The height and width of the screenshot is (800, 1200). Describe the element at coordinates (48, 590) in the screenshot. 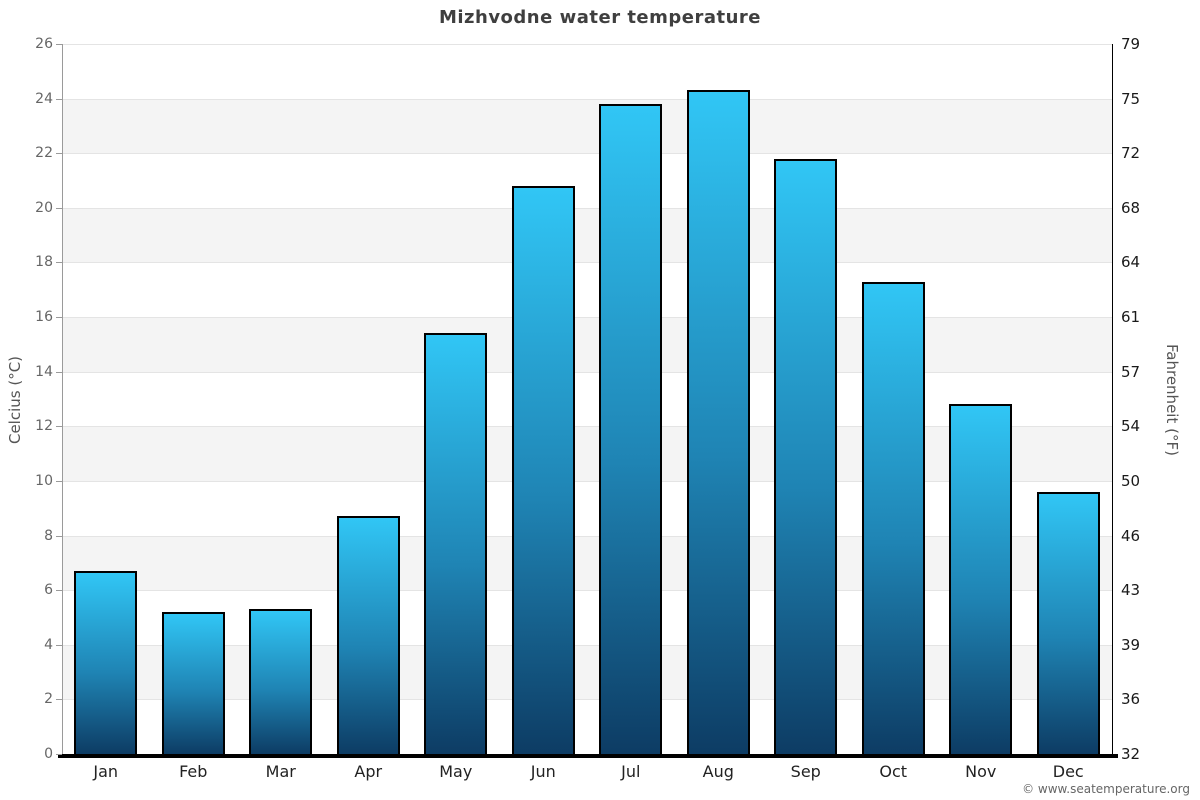

I see `y-tick-celsius-6: 6` at that location.